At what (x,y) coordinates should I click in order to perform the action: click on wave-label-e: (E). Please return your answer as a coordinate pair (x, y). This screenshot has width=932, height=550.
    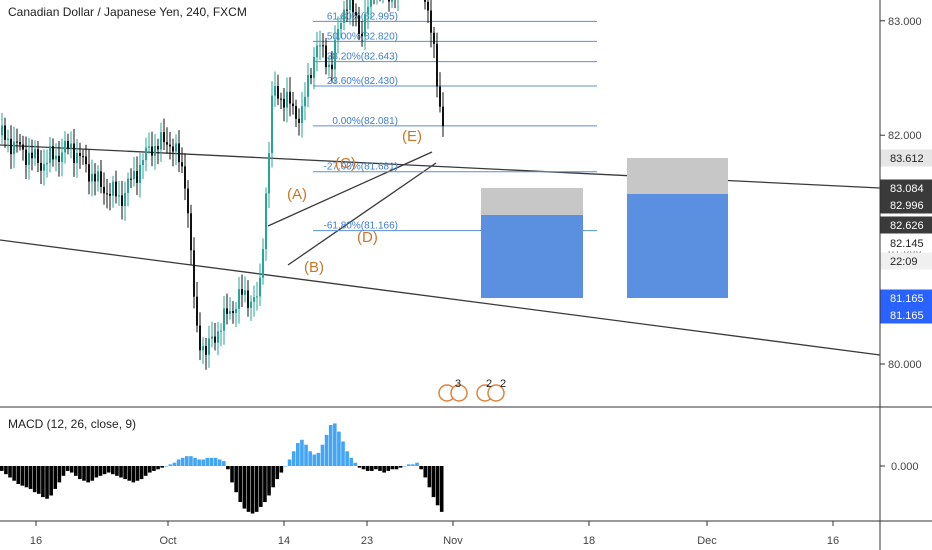
    Looking at the image, I should click on (412, 136).